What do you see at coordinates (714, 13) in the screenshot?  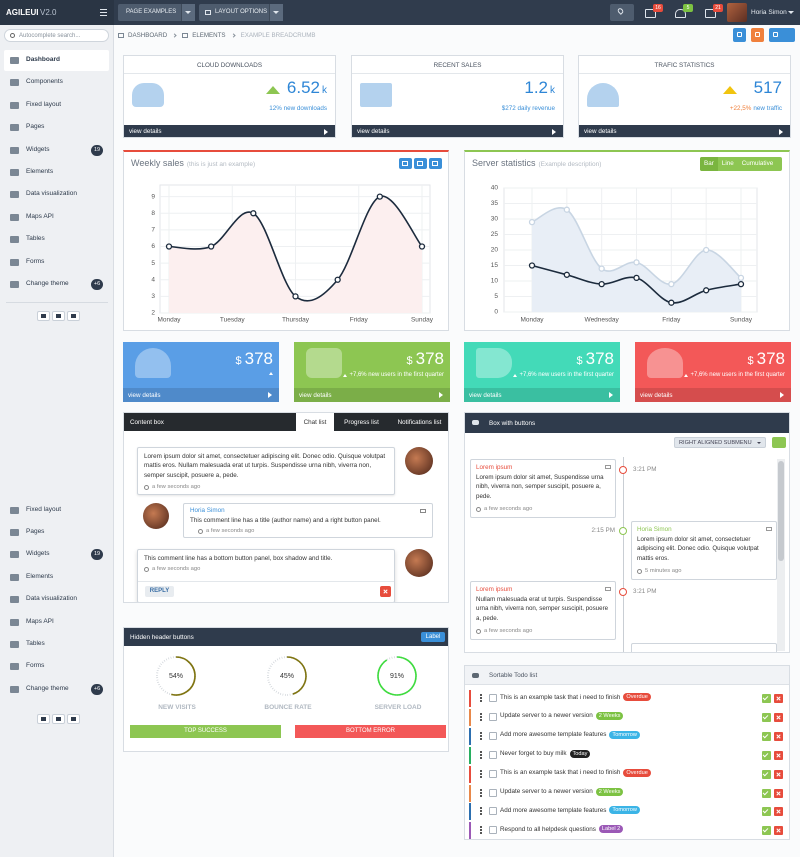 I see `notification-button: 21` at bounding box center [714, 13].